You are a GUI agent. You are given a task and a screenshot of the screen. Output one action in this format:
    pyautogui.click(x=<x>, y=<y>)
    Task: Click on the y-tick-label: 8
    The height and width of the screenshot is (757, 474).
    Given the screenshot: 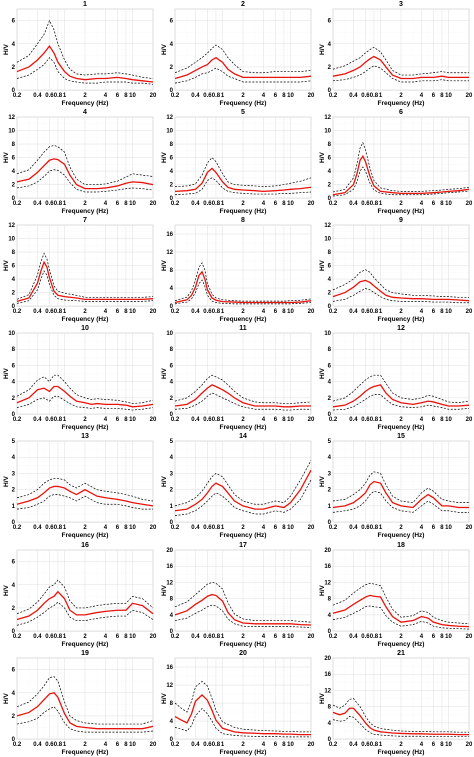 What is the action you would take?
    pyautogui.click(x=14, y=253)
    